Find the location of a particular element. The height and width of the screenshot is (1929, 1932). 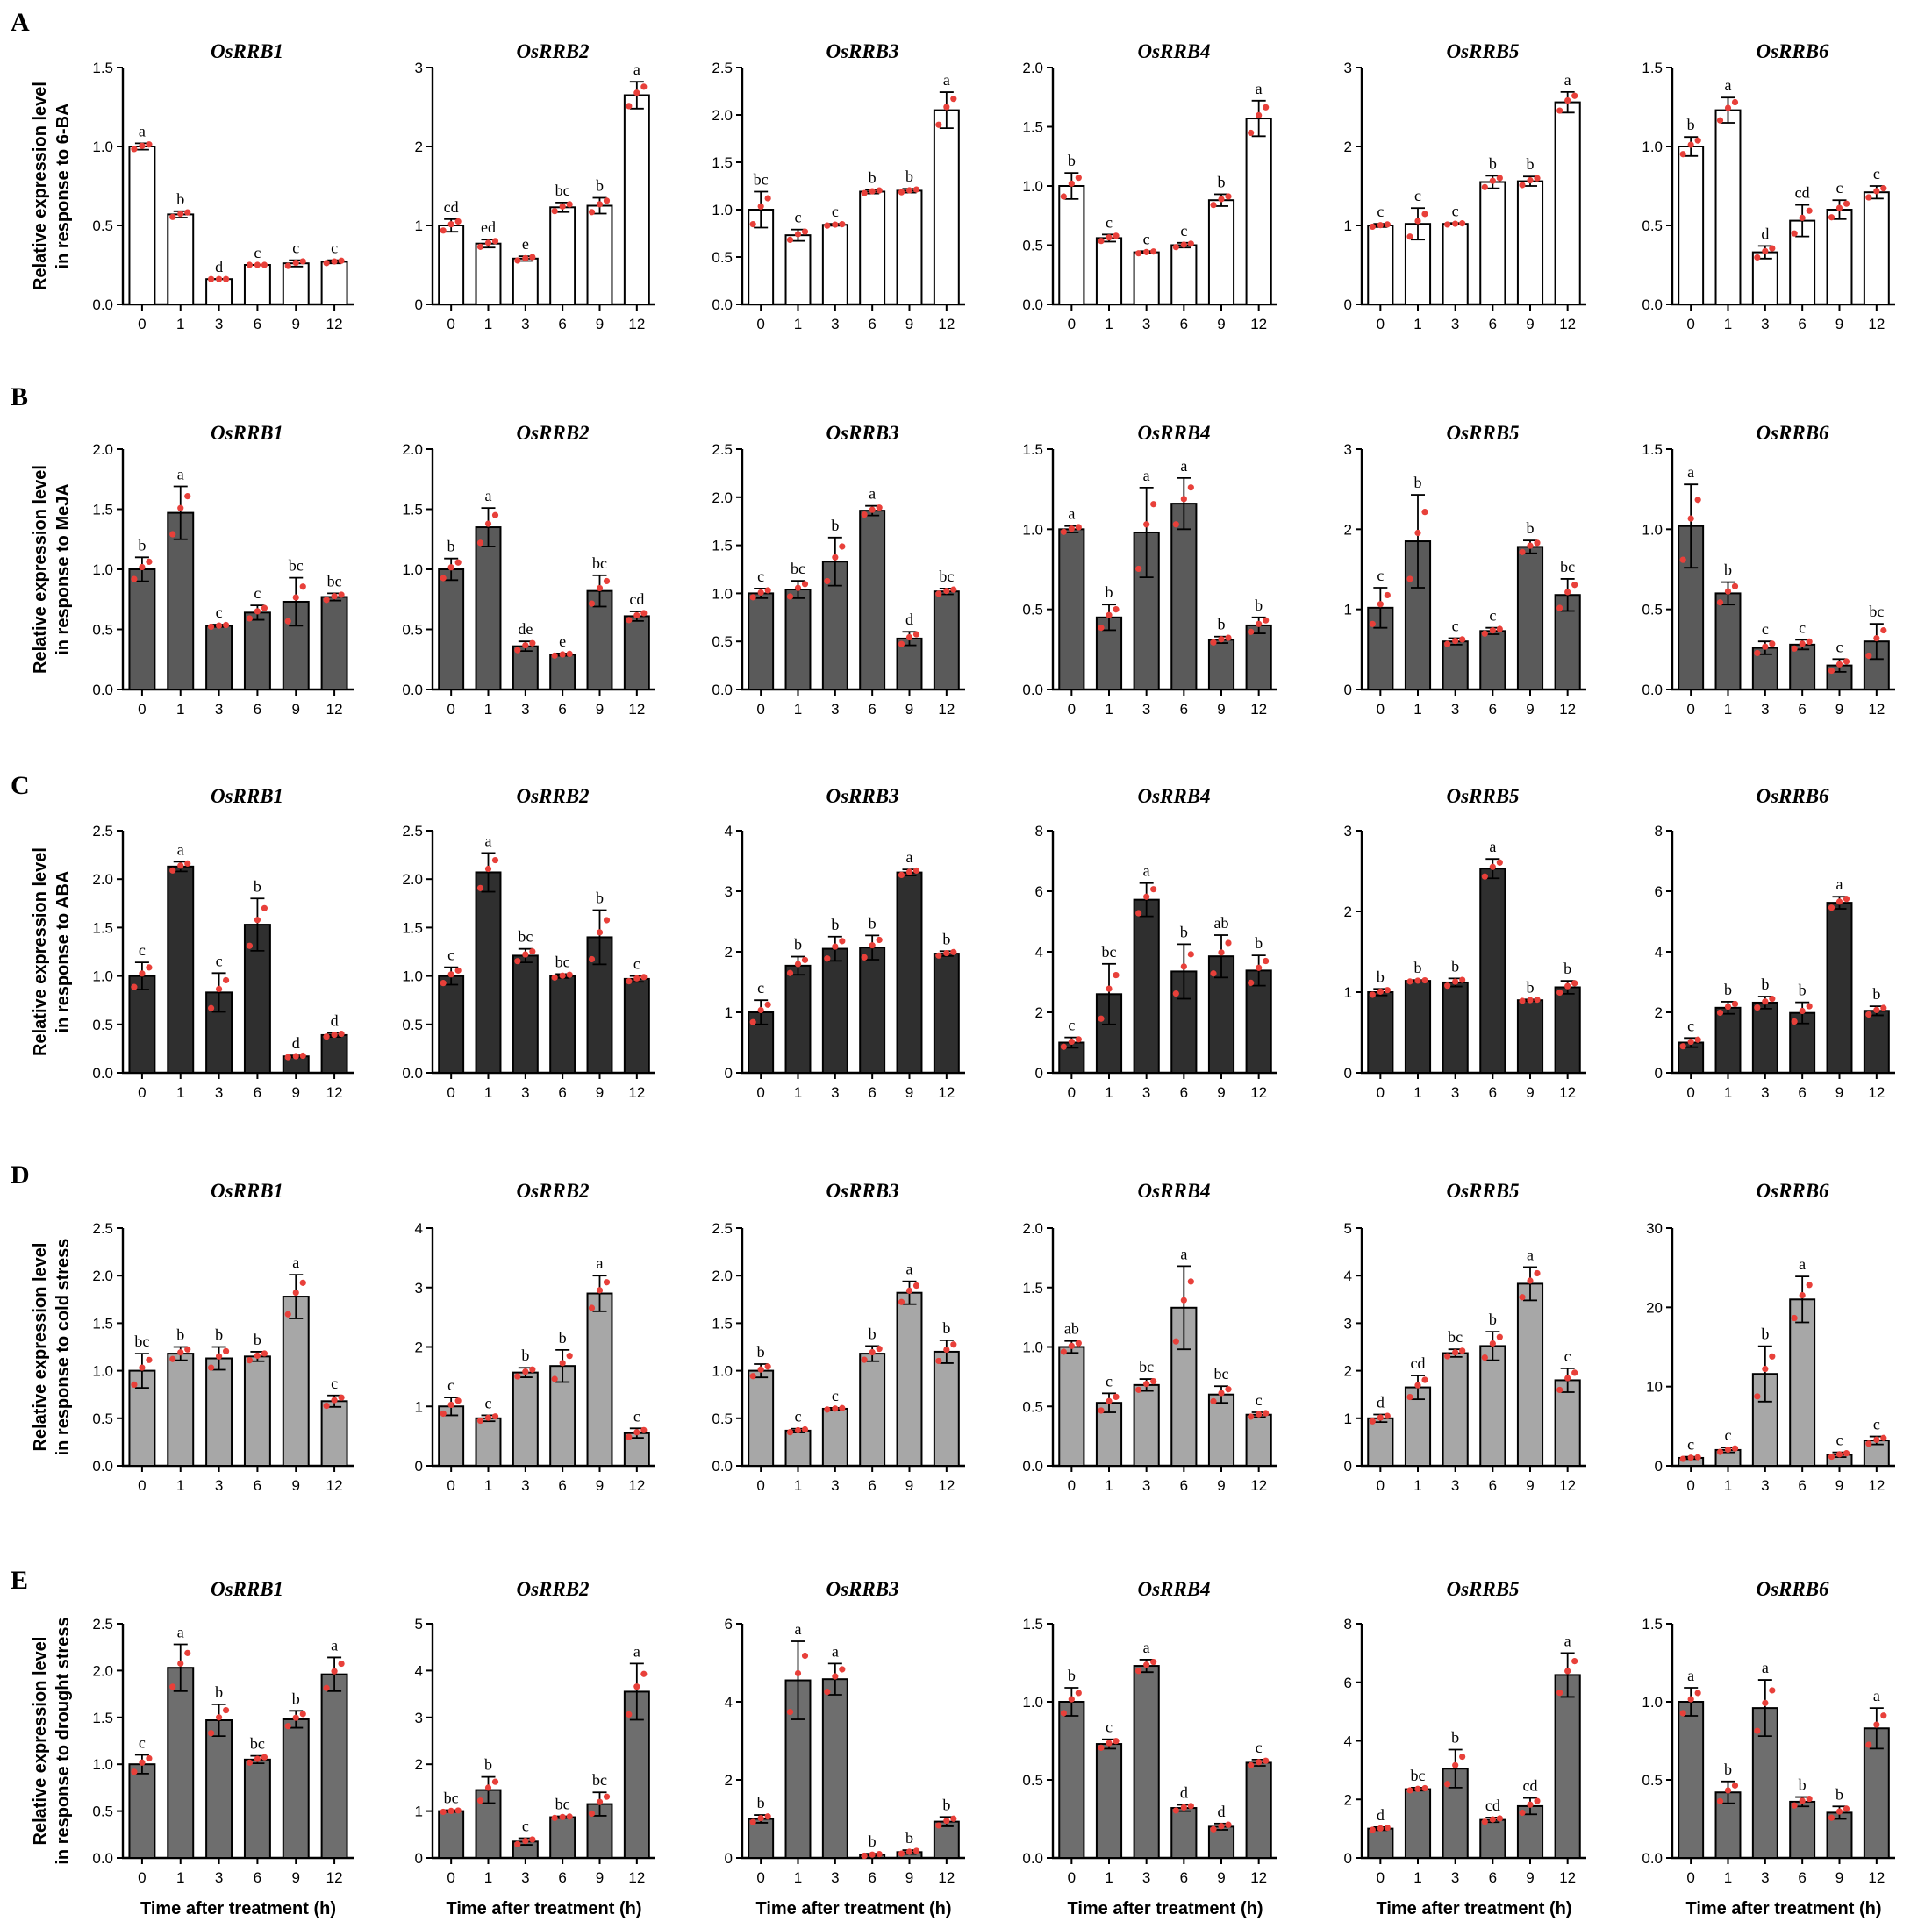

y-tick-label: 2.5 is located at coordinates (102, 1624).